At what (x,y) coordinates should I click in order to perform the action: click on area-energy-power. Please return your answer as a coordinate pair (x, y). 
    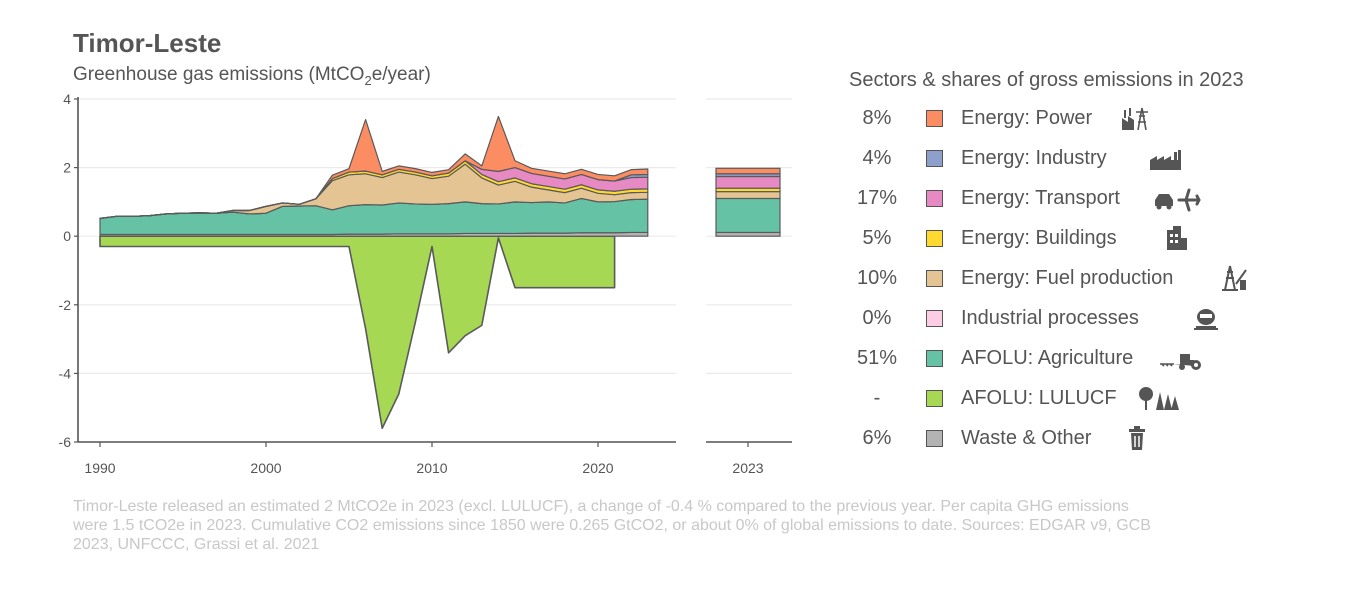
    Looking at the image, I should click on (374, 167).